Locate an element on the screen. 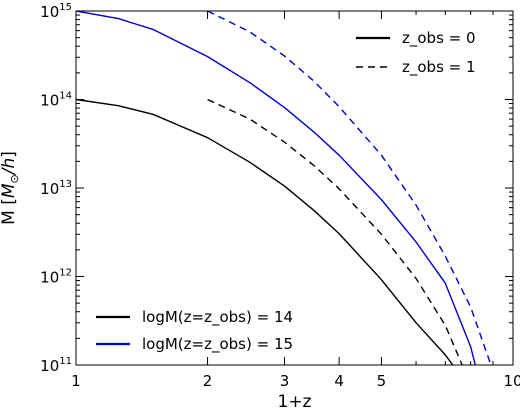 This screenshot has height=413, width=520. legend-label: z_obs = 1 is located at coordinates (439, 67).